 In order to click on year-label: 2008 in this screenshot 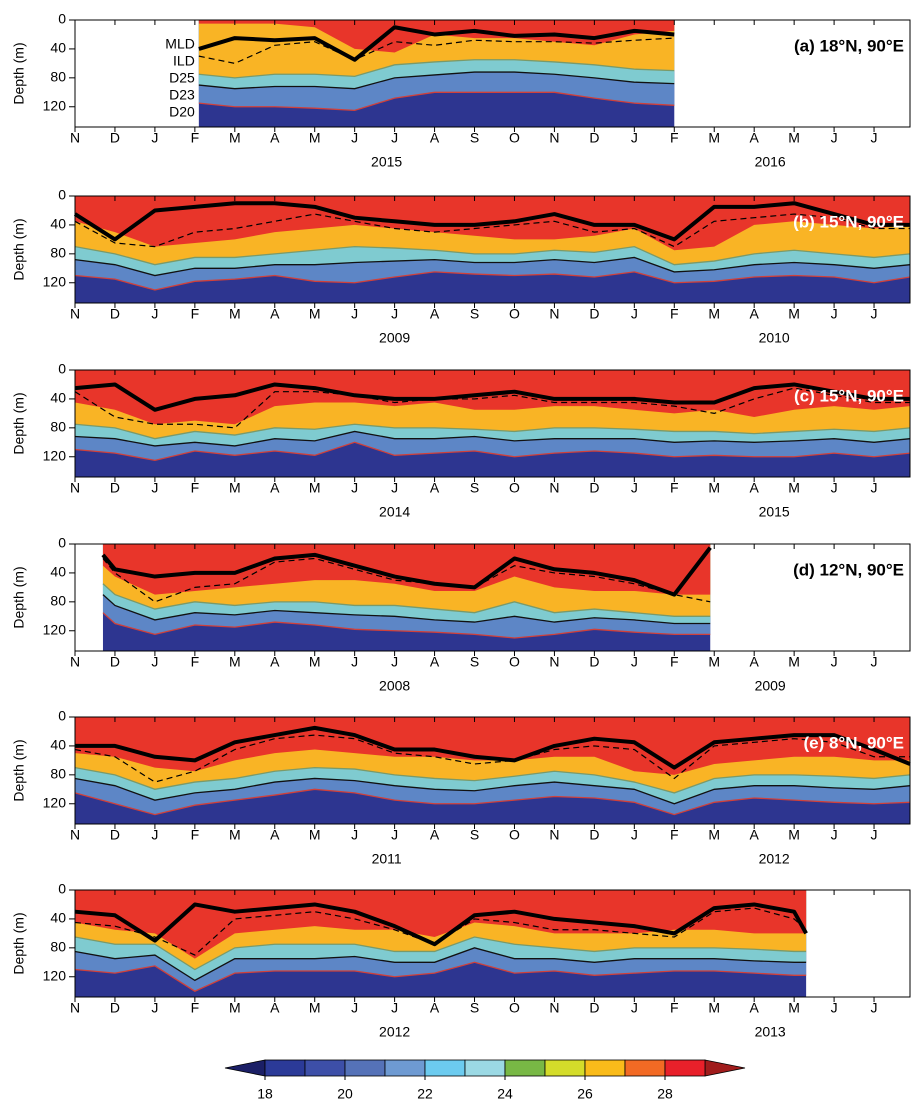, I will do `click(394, 686)`.